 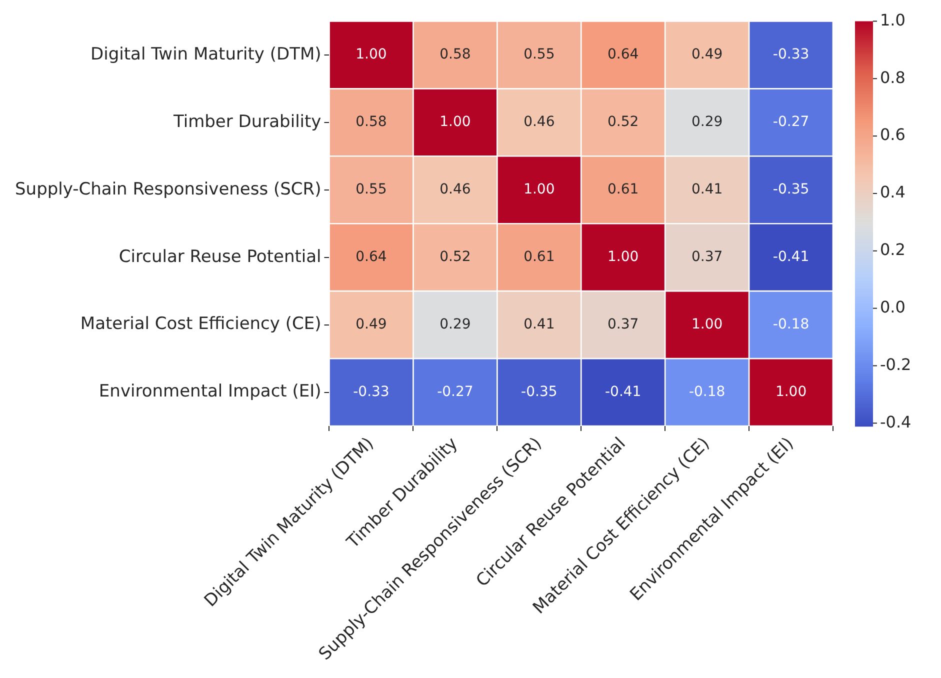 I want to click on color-bar-label: 0.0, so click(x=893, y=306).